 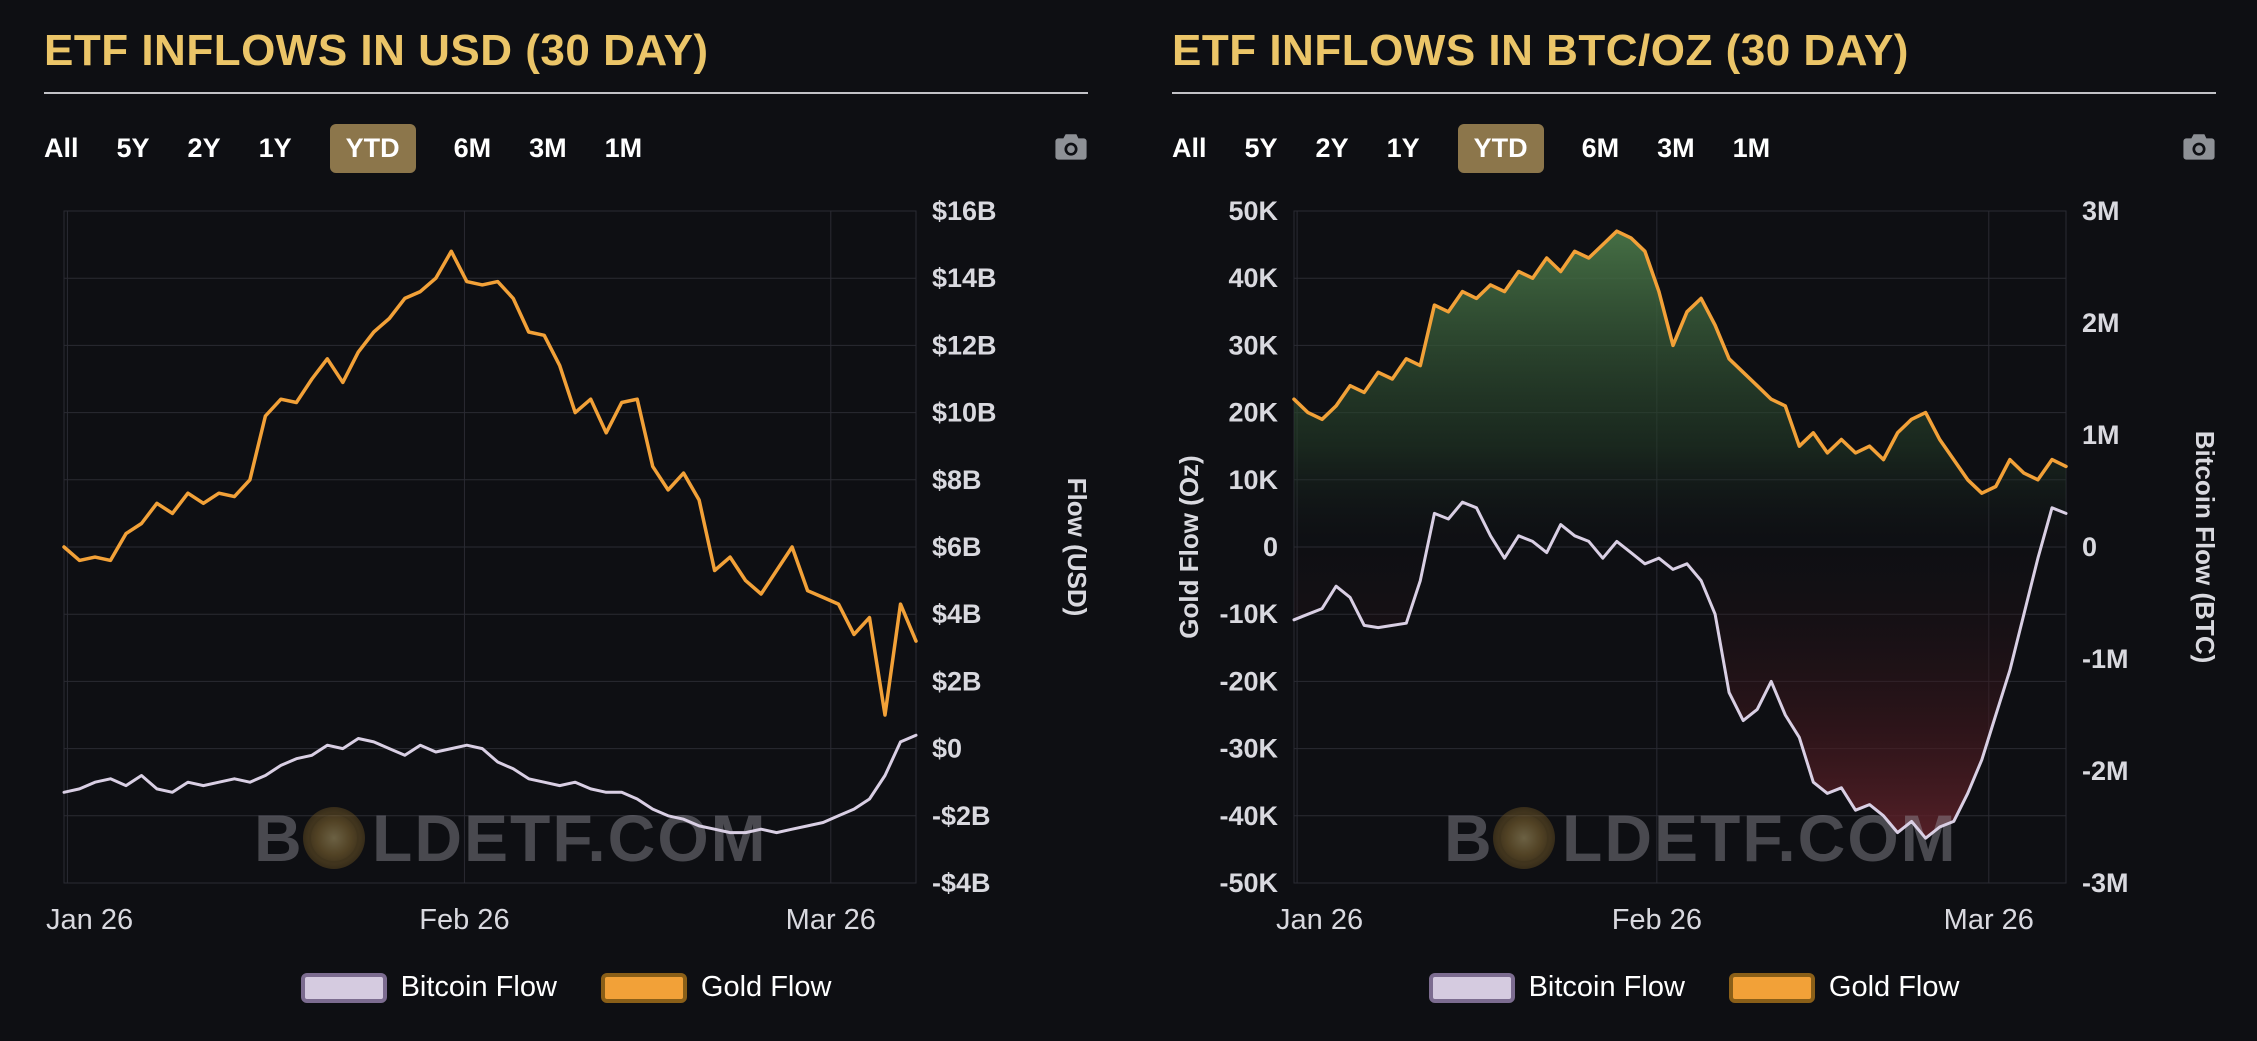 I want to click on svg-text: $2B, so click(x=957, y=681).